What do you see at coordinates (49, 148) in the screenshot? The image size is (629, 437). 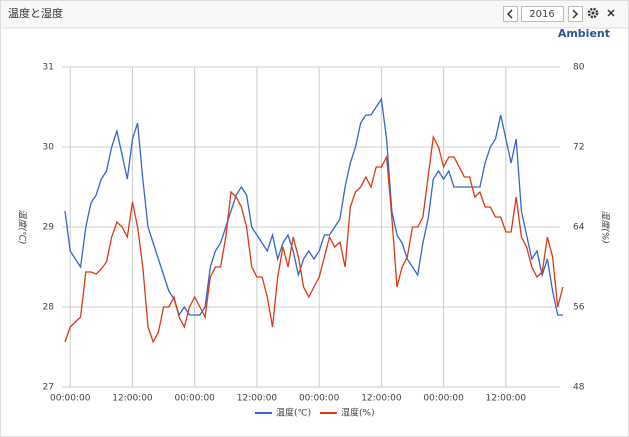 I see `y-tick-label: 30` at bounding box center [49, 148].